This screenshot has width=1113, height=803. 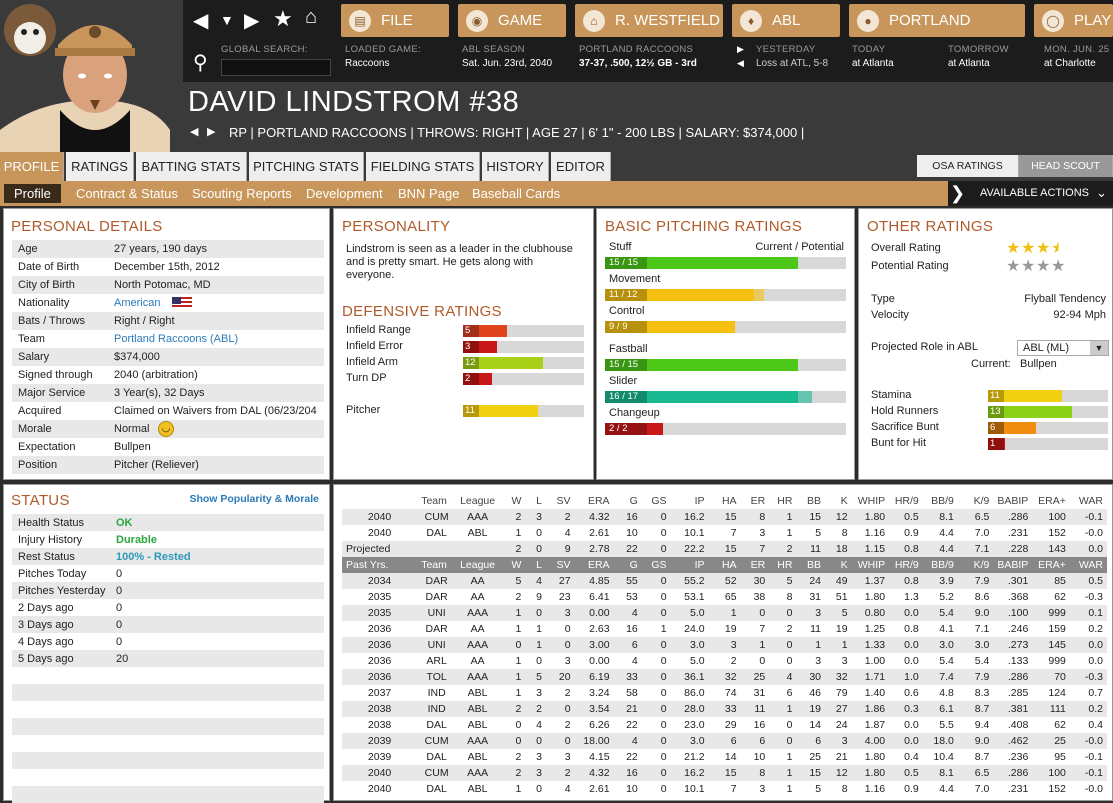 What do you see at coordinates (200, 63) in the screenshot?
I see `search-icon: ⚲` at bounding box center [200, 63].